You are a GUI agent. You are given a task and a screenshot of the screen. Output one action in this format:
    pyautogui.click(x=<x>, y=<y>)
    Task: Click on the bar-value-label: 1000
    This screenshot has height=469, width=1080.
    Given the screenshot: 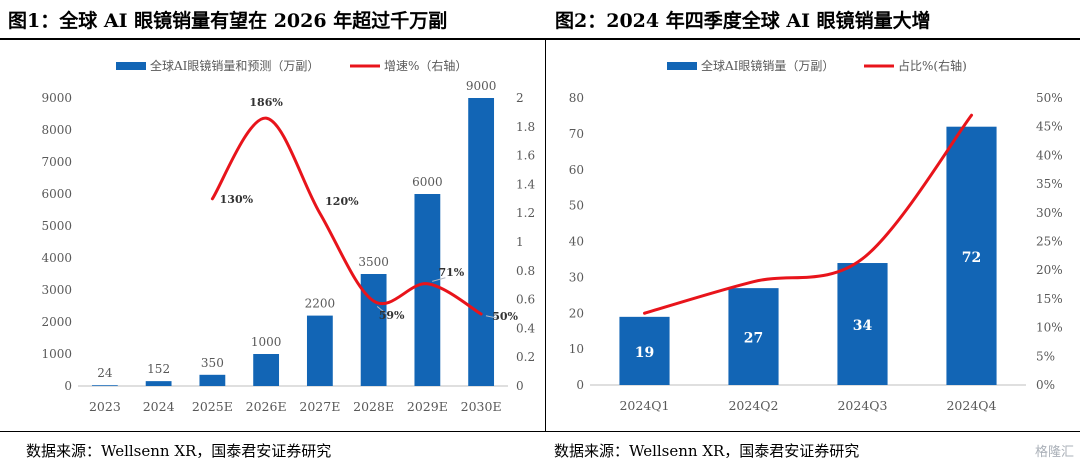 What is the action you would take?
    pyautogui.click(x=266, y=342)
    